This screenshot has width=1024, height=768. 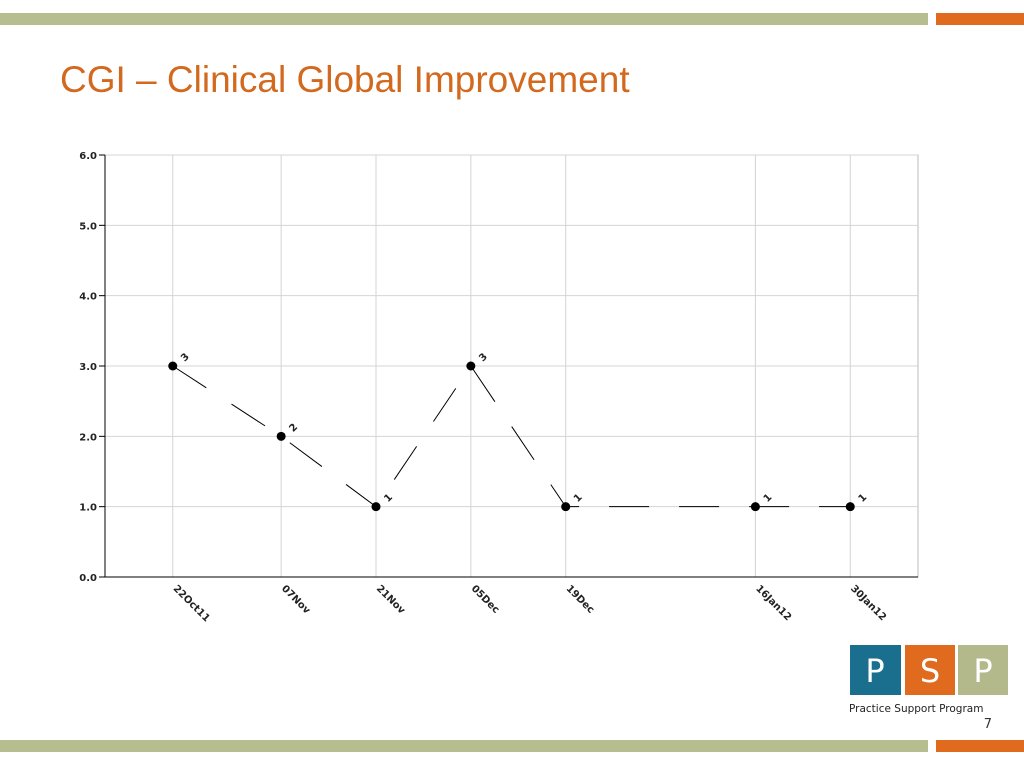 I want to click on x-tick-label: 30Jan12, so click(x=868, y=603).